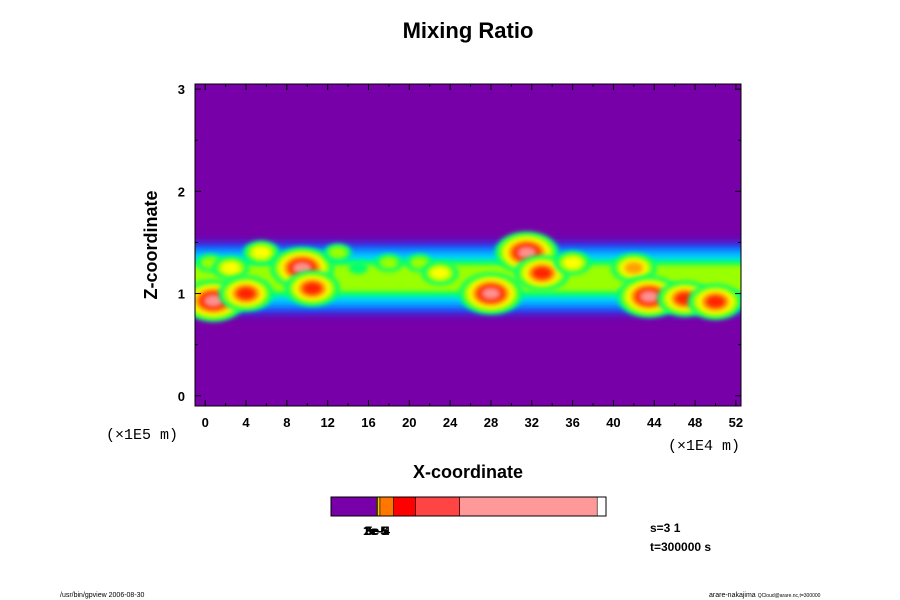 The width and height of the screenshot is (900, 600). I want to click on x-tick-label: 8, so click(286, 422).